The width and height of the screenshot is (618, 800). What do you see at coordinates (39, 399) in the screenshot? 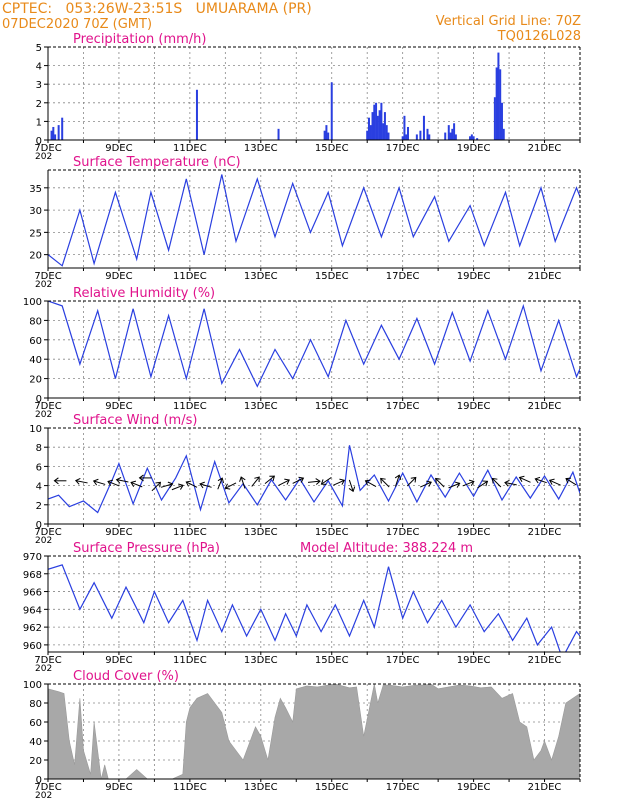
I see `rh-ytick-label: 0` at bounding box center [39, 399].